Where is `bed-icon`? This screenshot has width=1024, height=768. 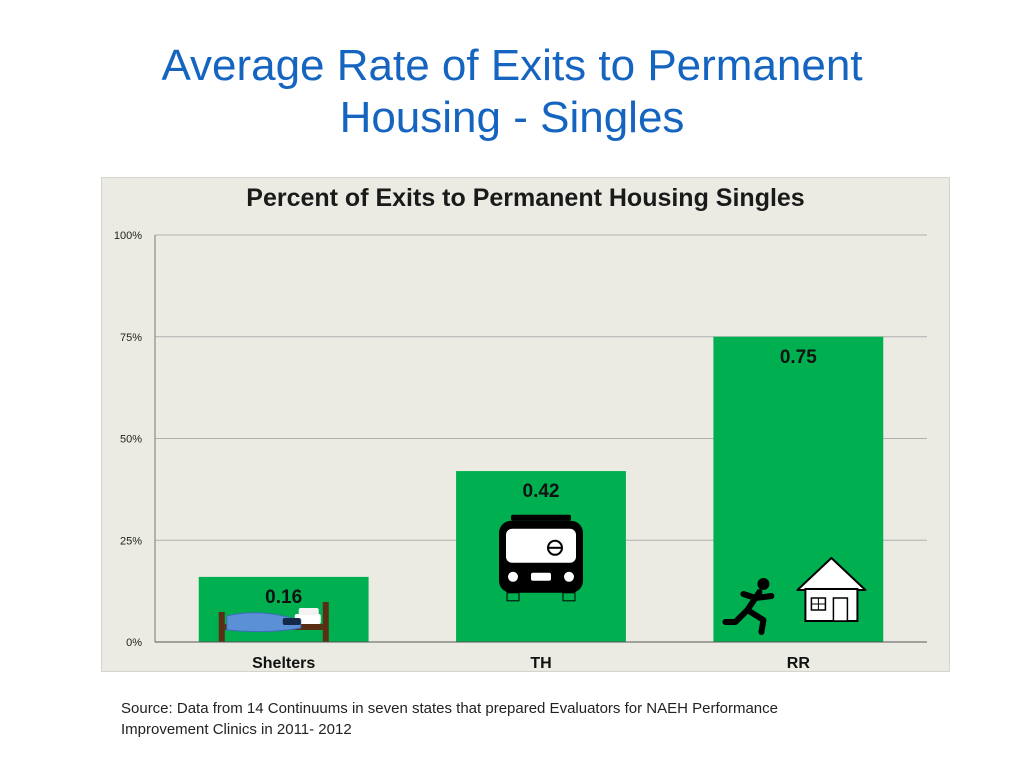 bed-icon is located at coordinates (273, 622).